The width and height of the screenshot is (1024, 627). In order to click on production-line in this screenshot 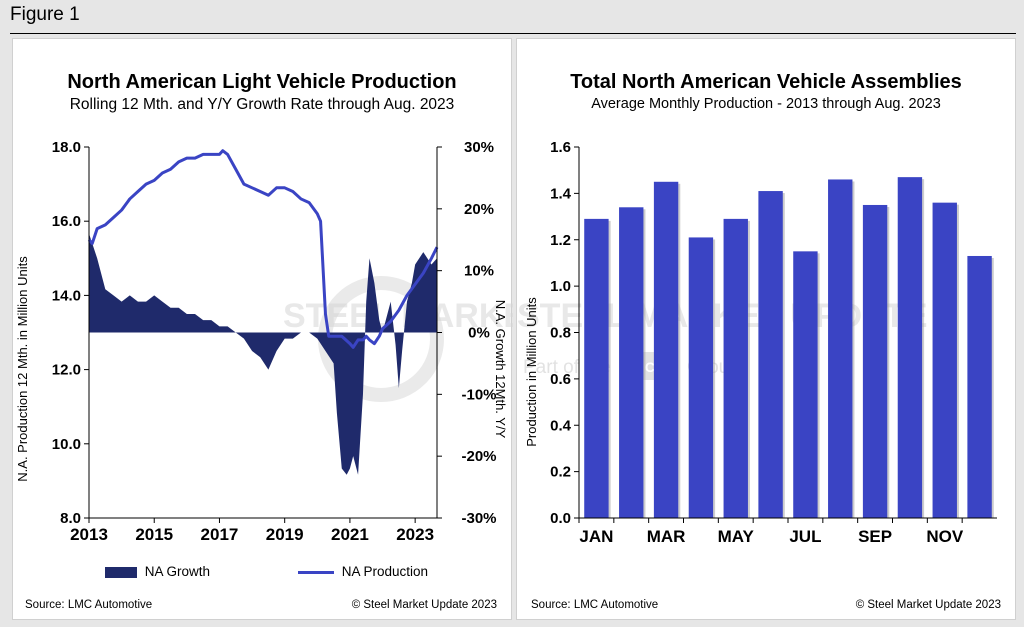, I will do `click(263, 249)`.